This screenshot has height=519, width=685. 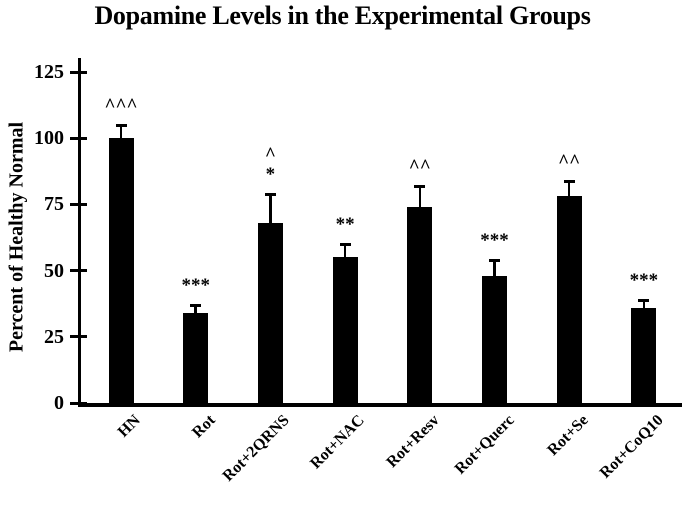 I want to click on y-axis-line, so click(x=79, y=232).